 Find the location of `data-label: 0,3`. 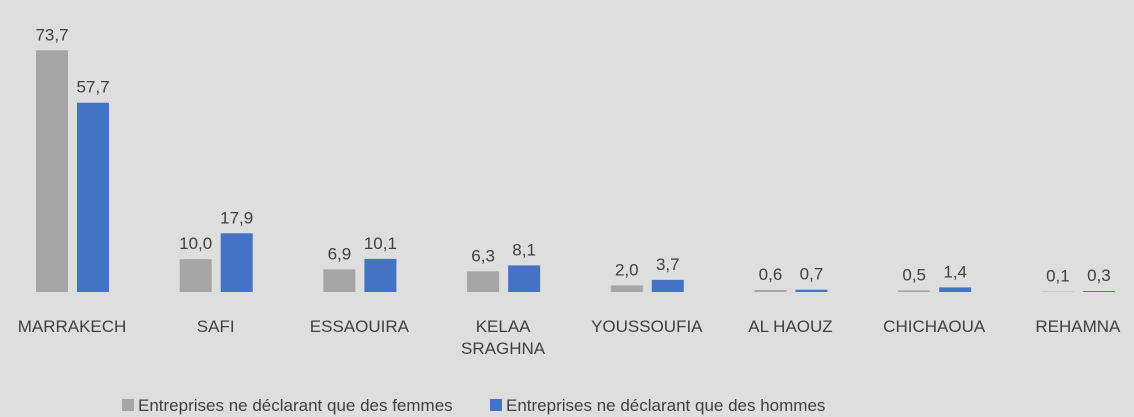

data-label: 0,3 is located at coordinates (1099, 275).